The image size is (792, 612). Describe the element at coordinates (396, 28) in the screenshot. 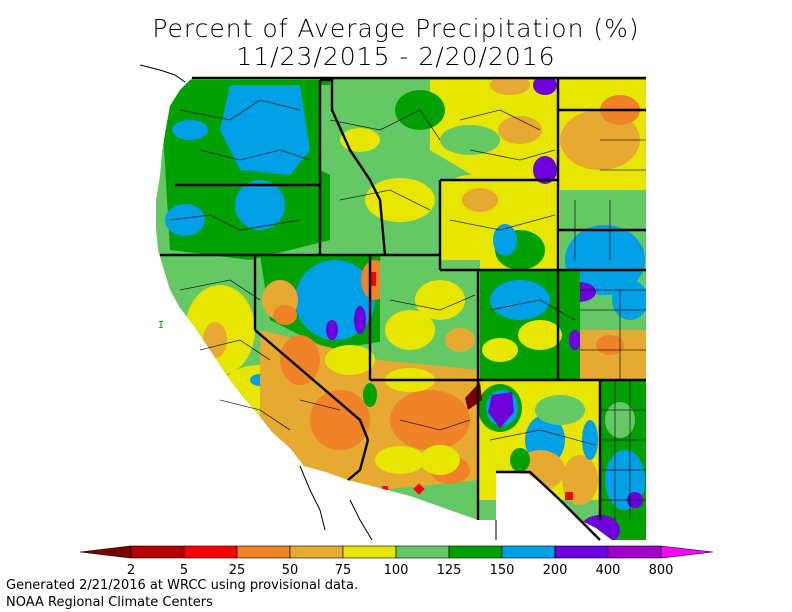

I see `map-title: Percent of Average Precipitation (%)` at that location.